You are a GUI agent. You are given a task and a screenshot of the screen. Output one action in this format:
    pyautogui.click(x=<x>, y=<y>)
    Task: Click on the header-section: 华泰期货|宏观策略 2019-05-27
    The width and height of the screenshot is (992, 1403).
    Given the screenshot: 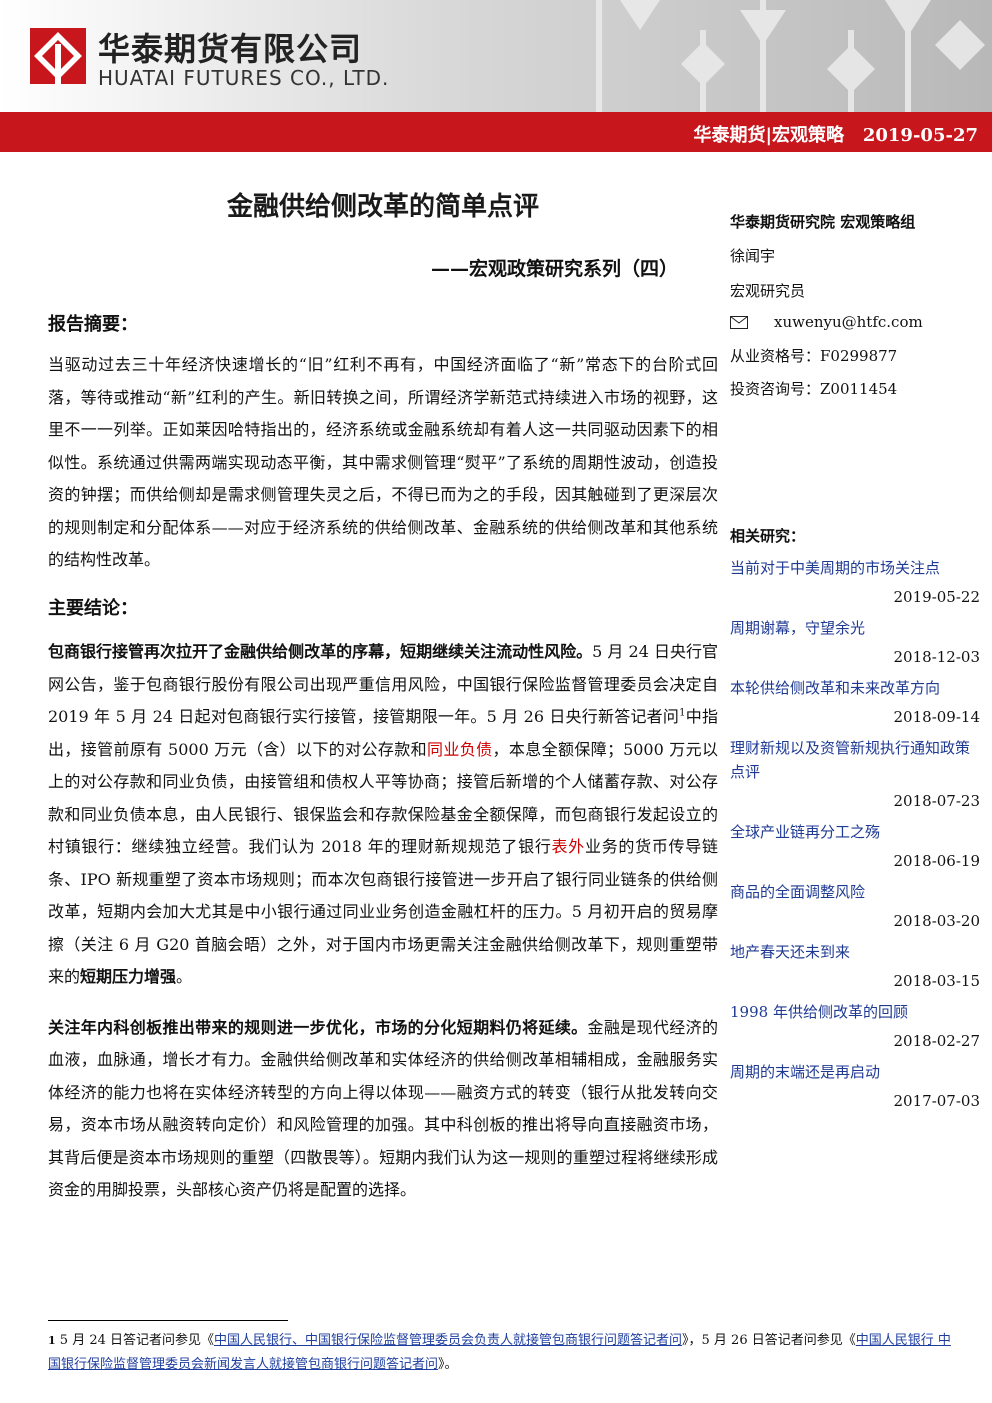 What is the action you would take?
    pyautogui.click(x=835, y=134)
    